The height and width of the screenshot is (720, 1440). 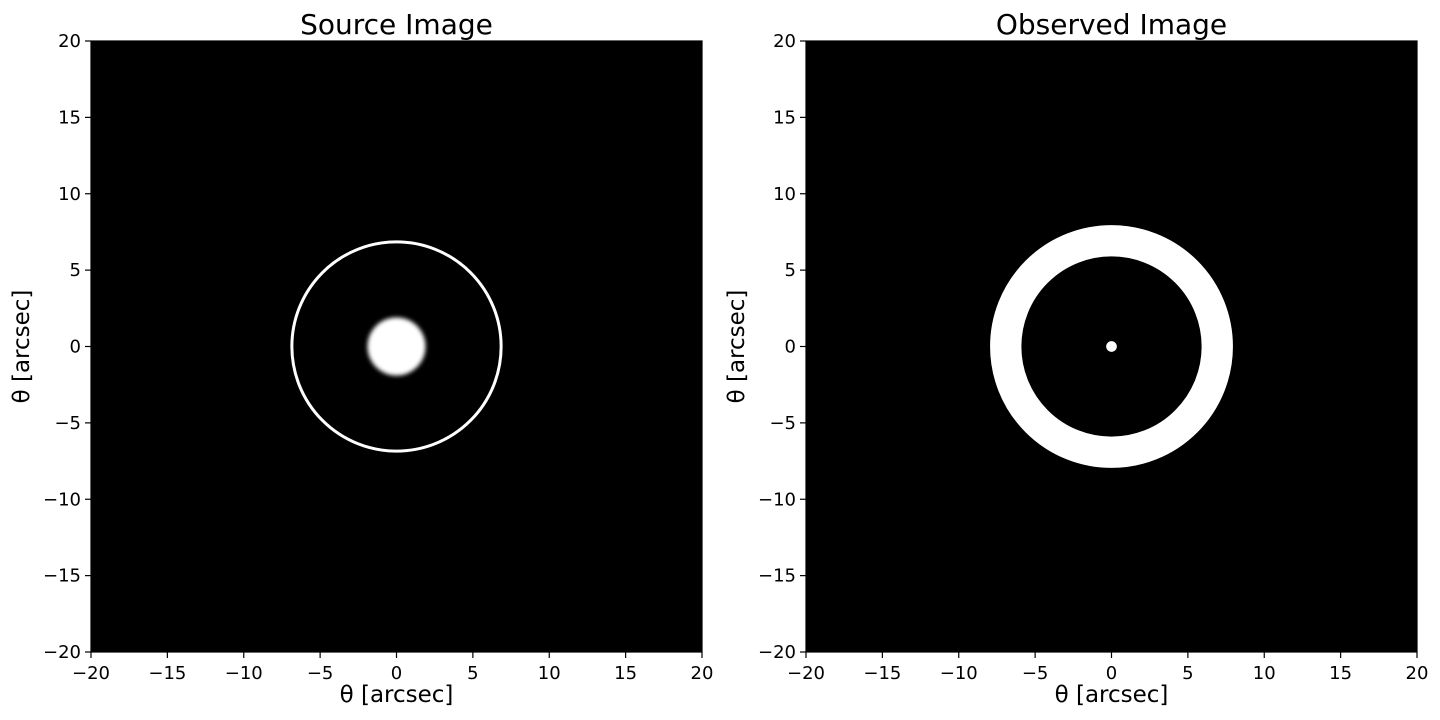 What do you see at coordinates (396, 24) in the screenshot?
I see `panel-title: Source Image` at bounding box center [396, 24].